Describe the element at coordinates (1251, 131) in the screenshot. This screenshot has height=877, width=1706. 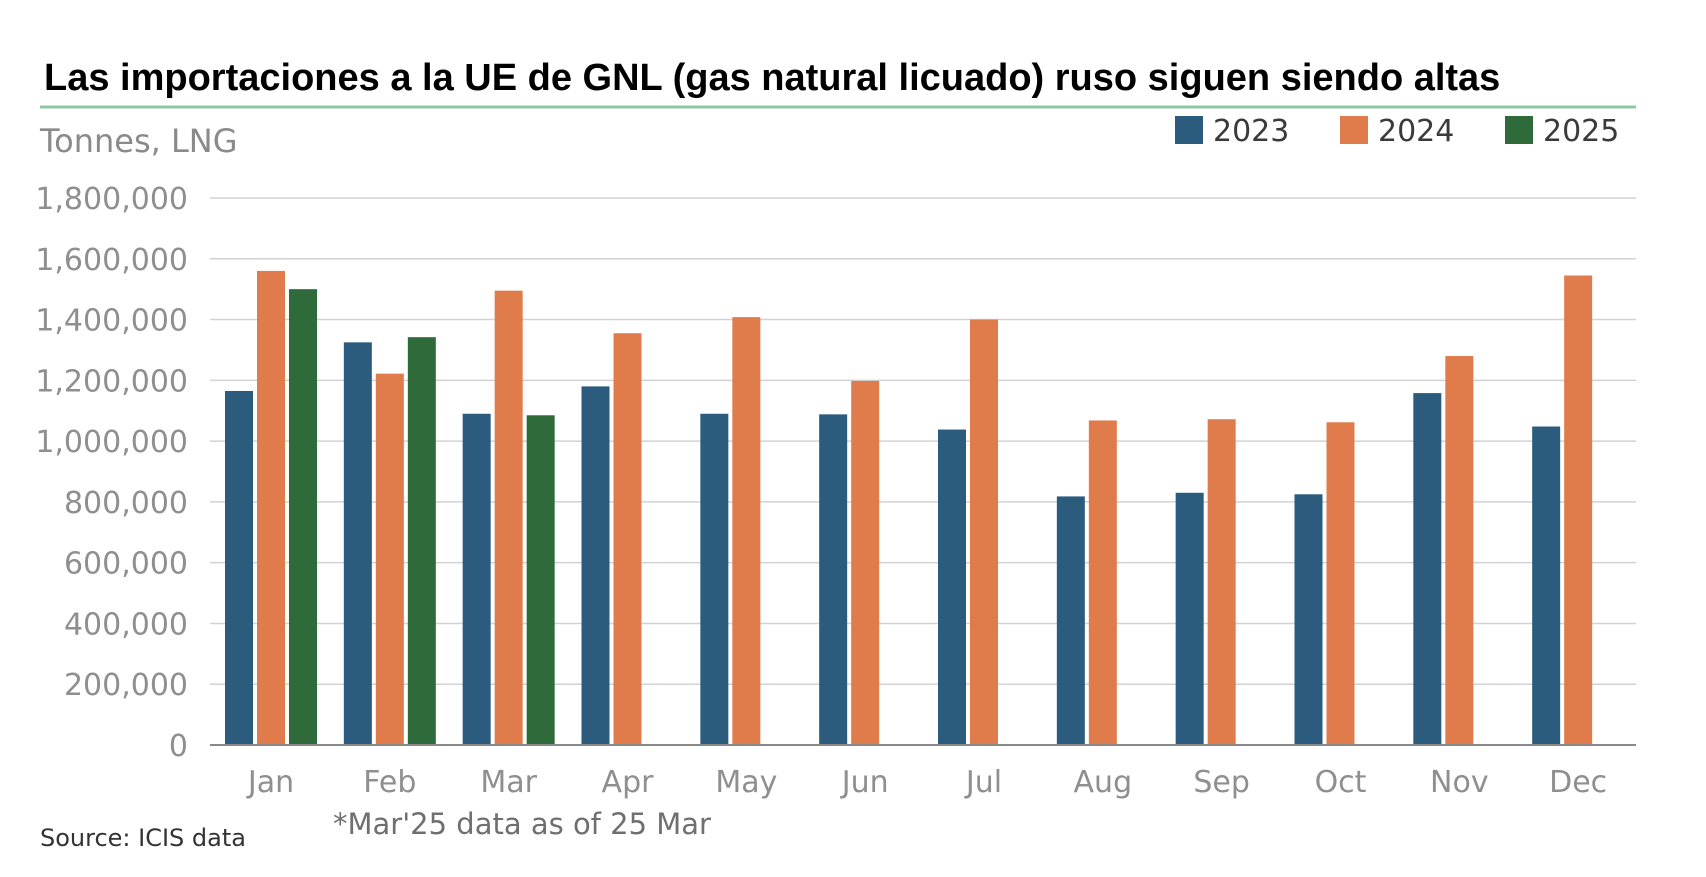
I see `legend-label-2023: 2023` at that location.